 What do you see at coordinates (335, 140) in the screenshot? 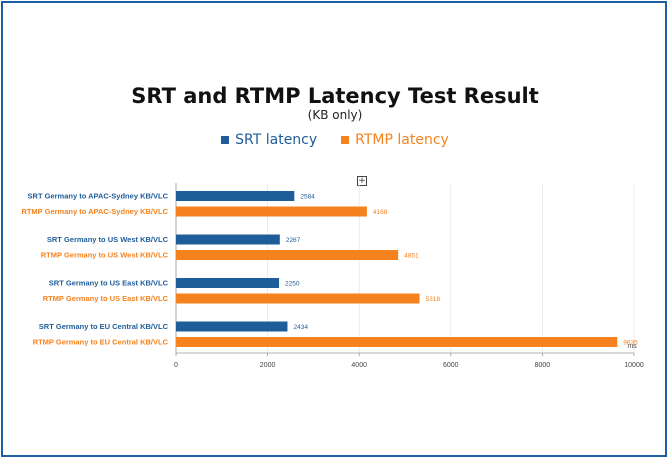
I see `chart-legend: SRT latency RTMP latency` at bounding box center [335, 140].